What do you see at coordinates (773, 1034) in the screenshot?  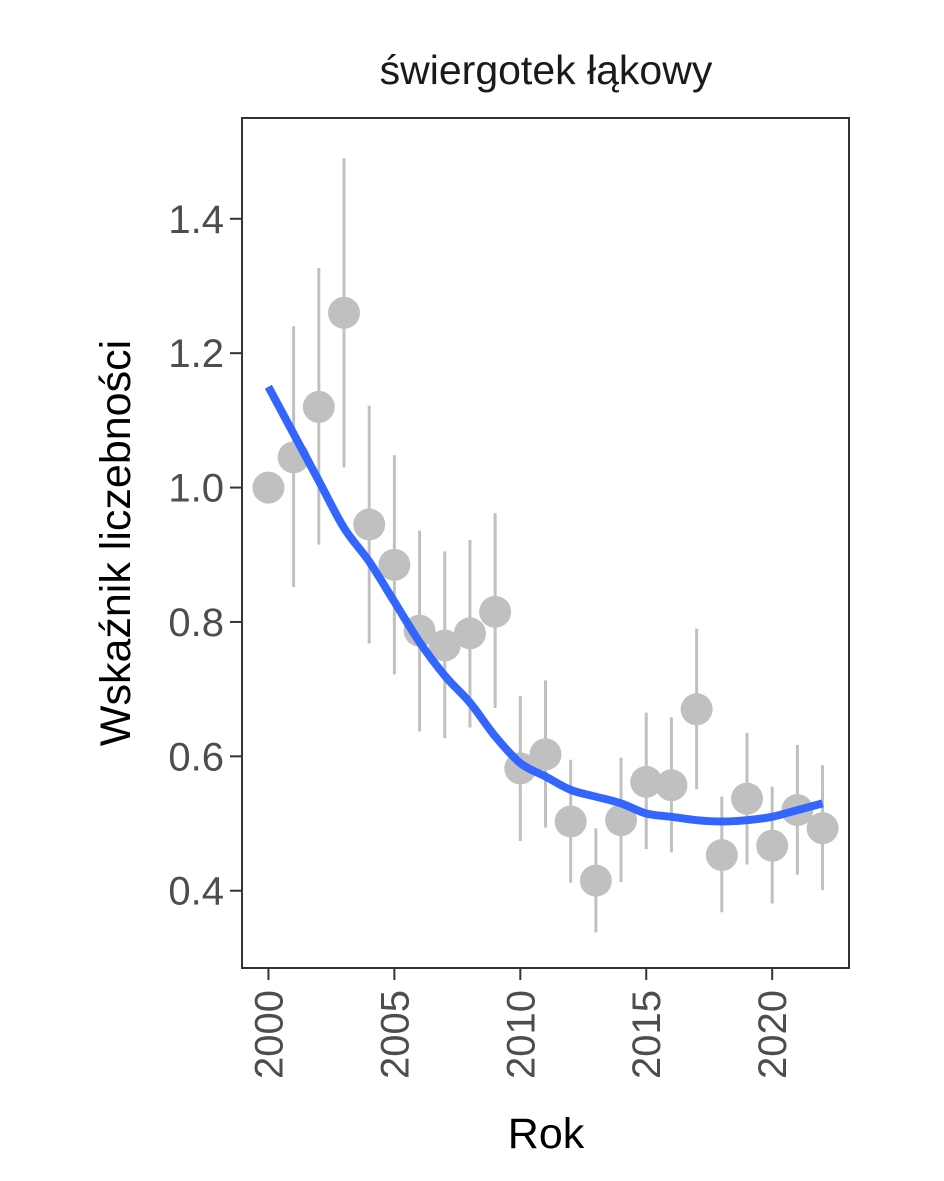 I see `x-tick-label: 2020` at bounding box center [773, 1034].